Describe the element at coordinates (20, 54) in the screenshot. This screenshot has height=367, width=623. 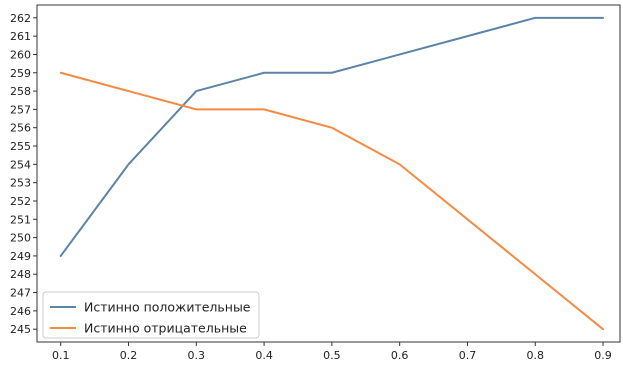
I see `y-tick-label: 260` at that location.